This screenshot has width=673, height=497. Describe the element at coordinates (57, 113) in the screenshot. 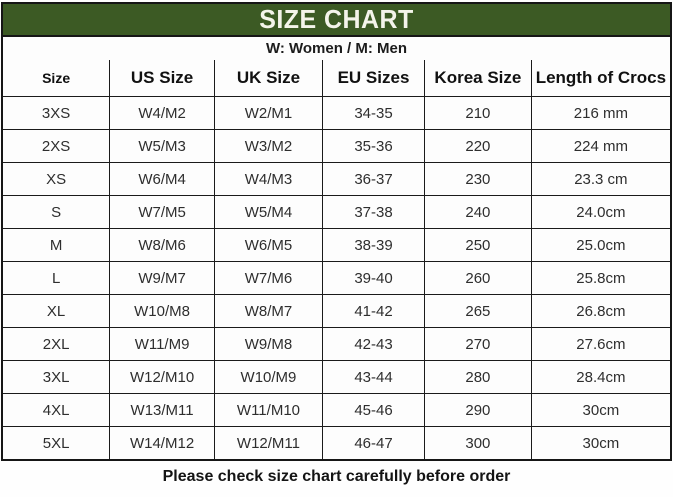

I see `table-cell: 3XS` at that location.